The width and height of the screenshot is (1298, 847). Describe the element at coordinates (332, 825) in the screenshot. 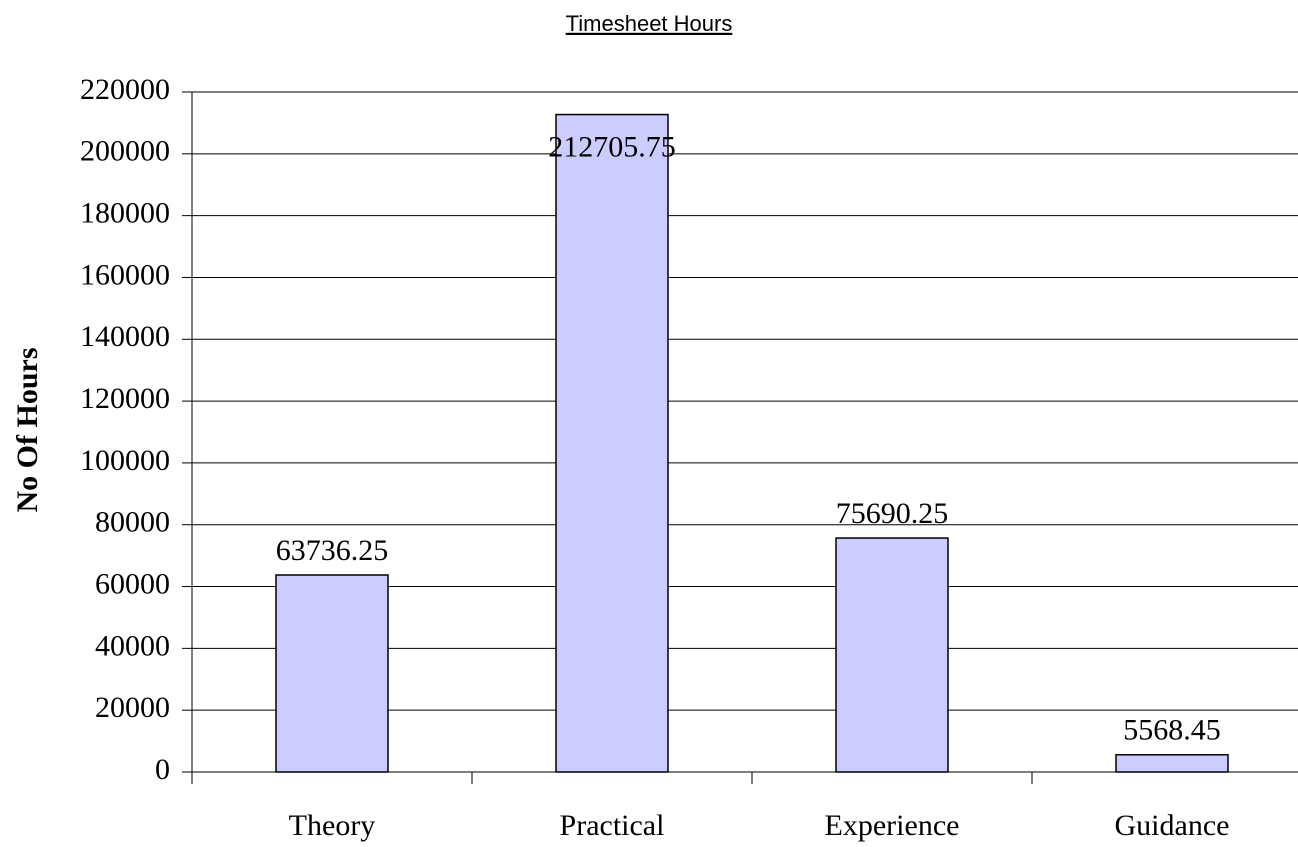

I see `x-tick-label: Theory` at that location.